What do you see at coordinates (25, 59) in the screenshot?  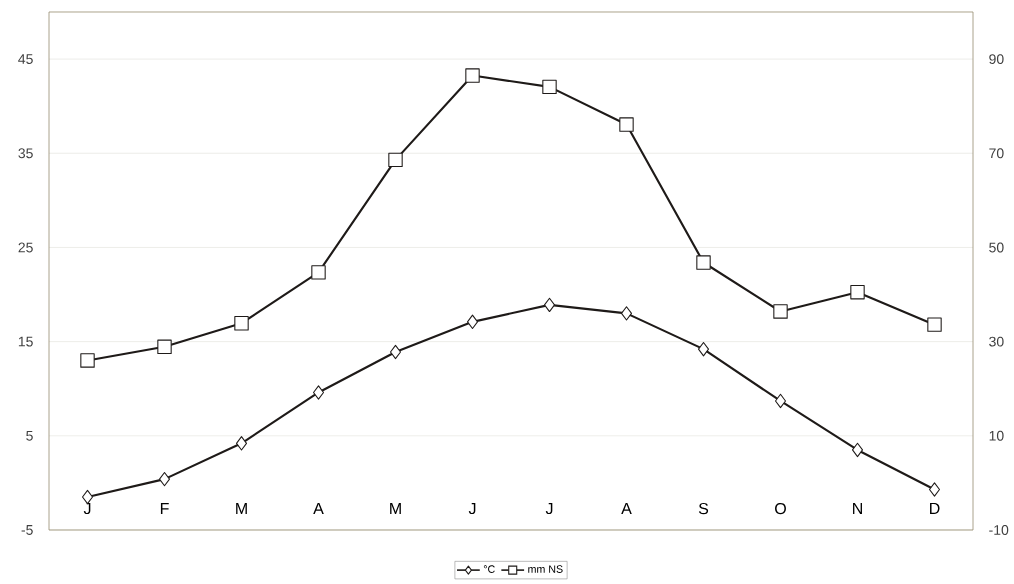 I see `y-tick-label: 45` at bounding box center [25, 59].